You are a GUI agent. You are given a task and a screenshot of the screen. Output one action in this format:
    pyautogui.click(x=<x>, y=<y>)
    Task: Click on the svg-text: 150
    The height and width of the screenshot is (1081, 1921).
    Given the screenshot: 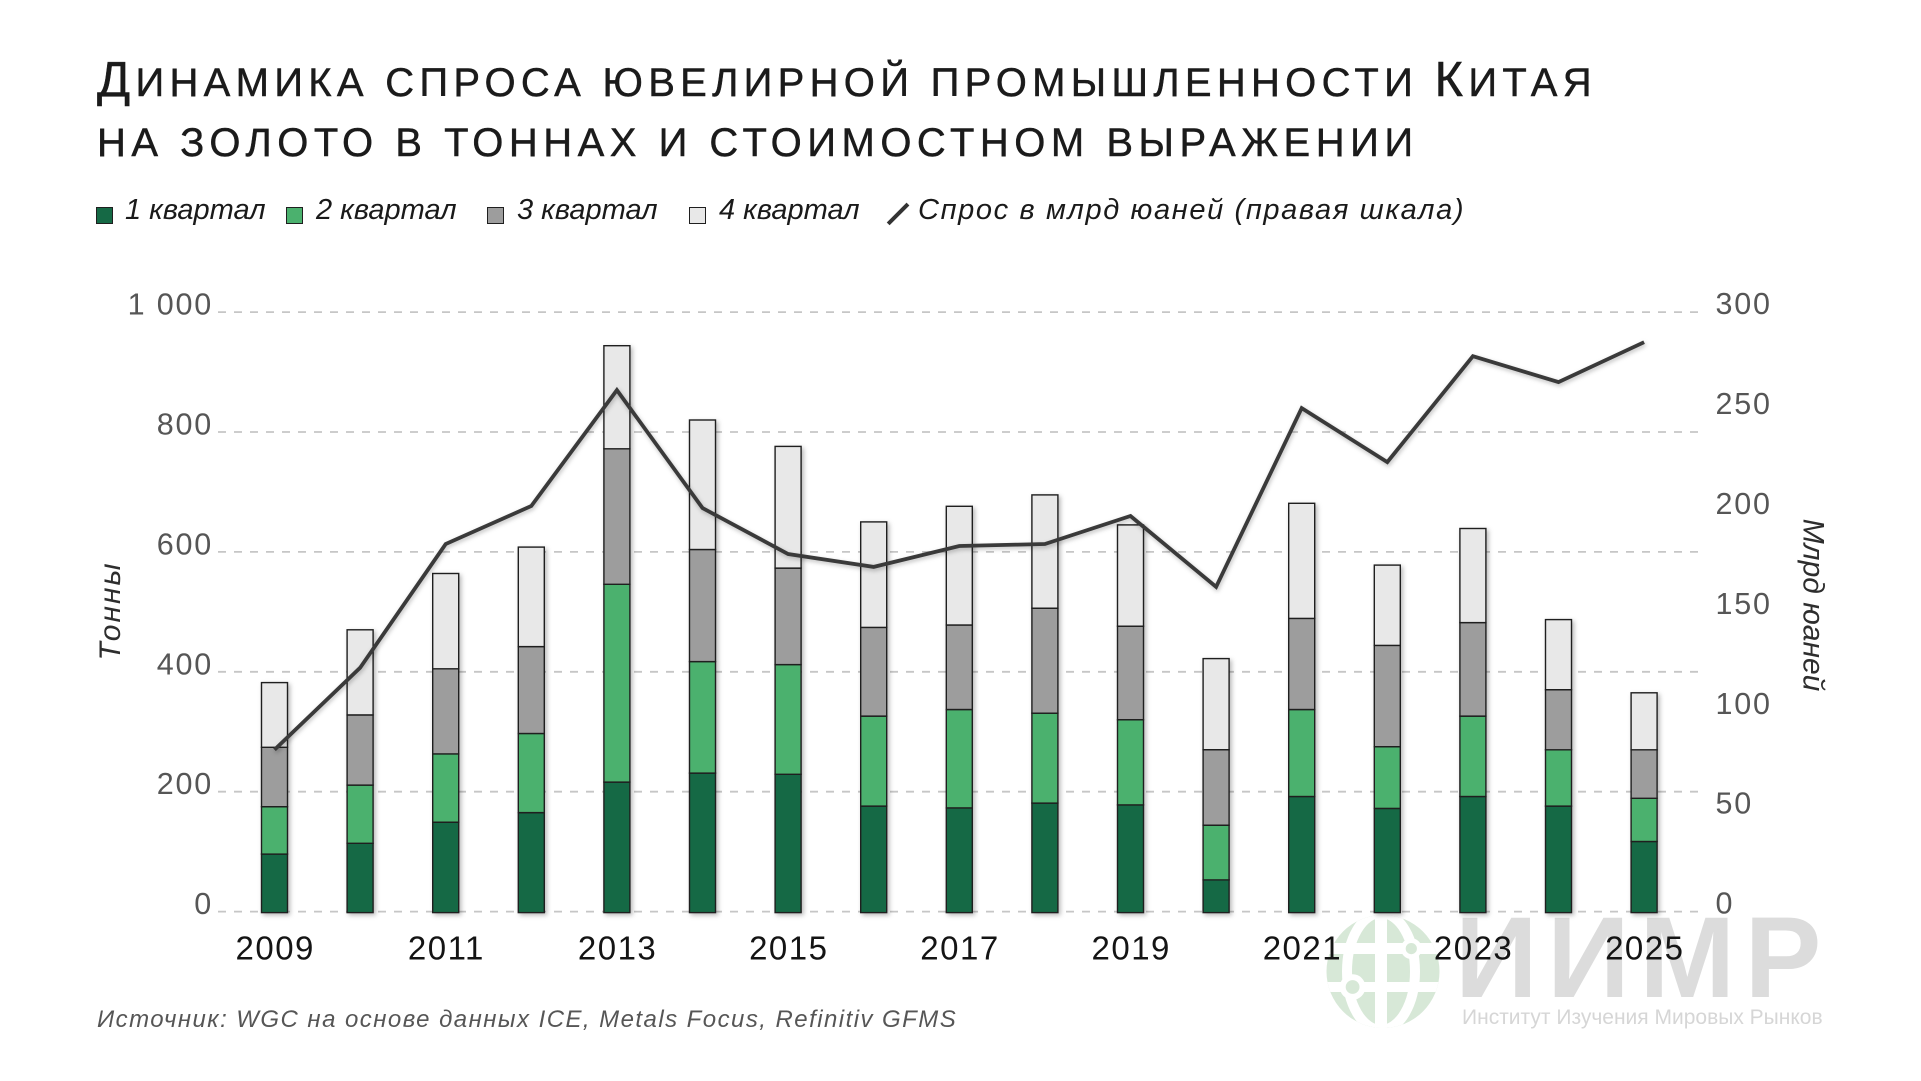 What is the action you would take?
    pyautogui.click(x=1744, y=604)
    